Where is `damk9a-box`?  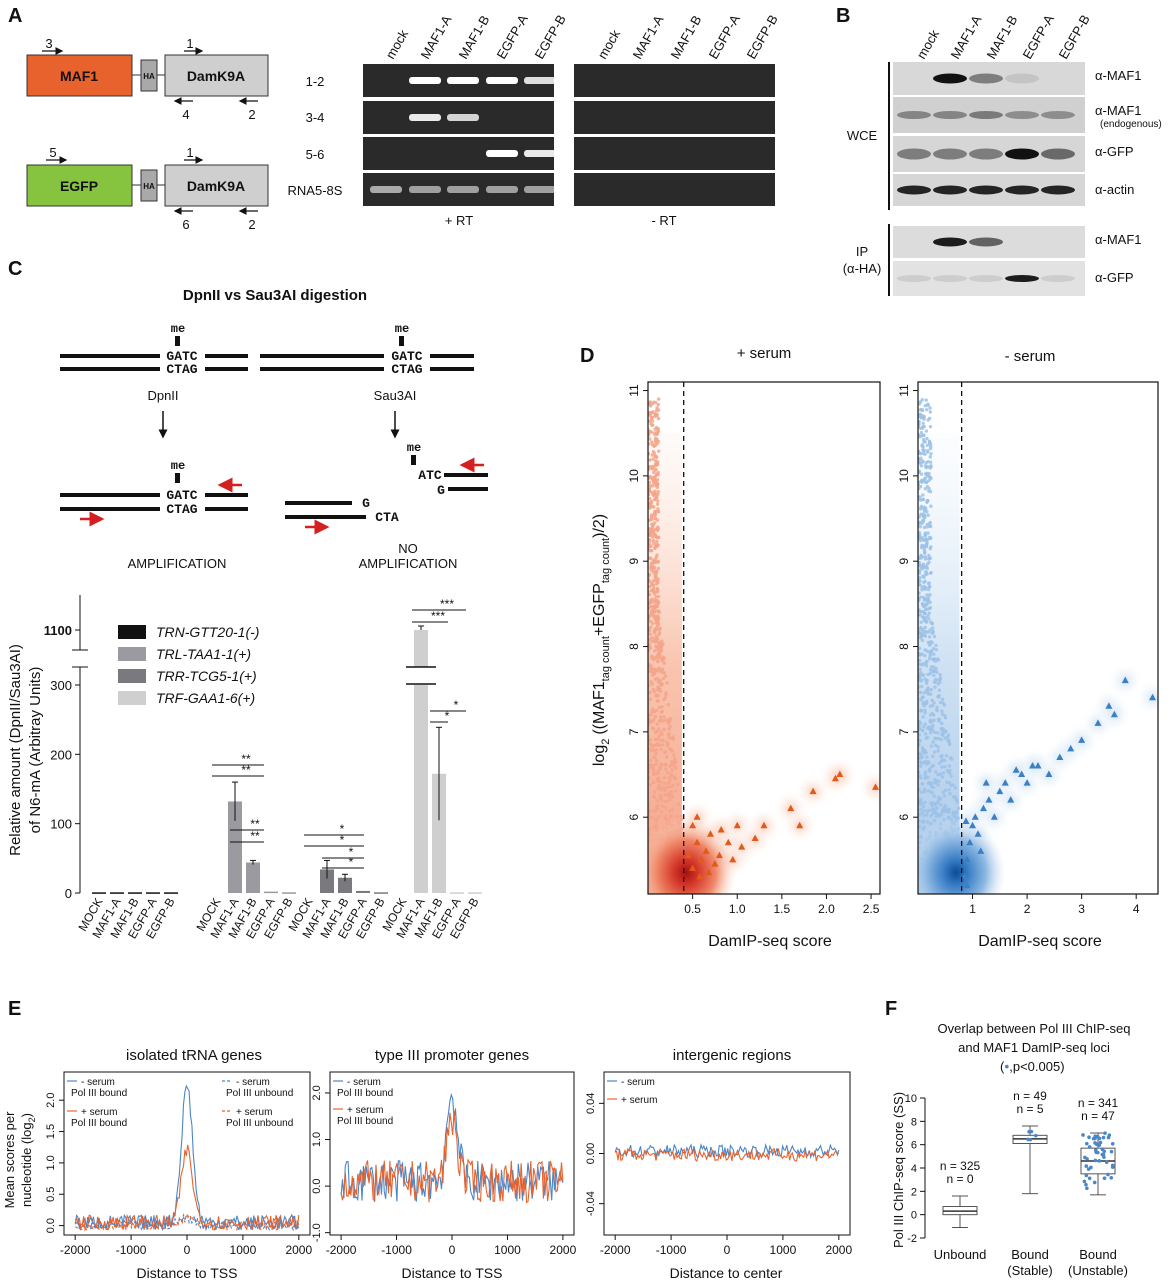 damk9a-box is located at coordinates (216, 75).